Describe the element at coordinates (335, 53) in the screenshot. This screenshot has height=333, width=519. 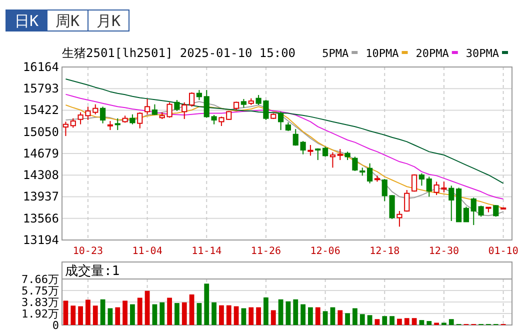
I see `legend-label: 5PMA` at that location.